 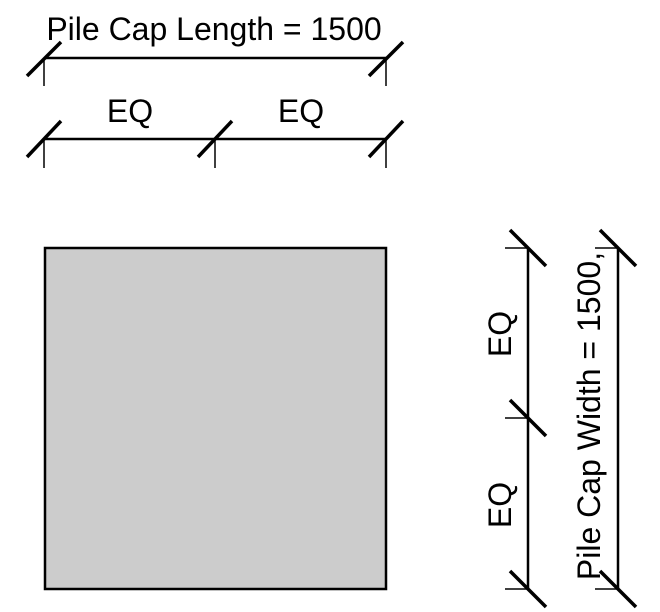 What do you see at coordinates (44, 59) in the screenshot?
I see `length-tick-left` at bounding box center [44, 59].